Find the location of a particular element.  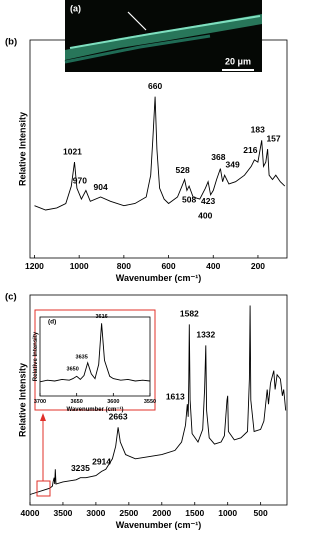

micrograph: (a) 20 μm is located at coordinates (163, 36).